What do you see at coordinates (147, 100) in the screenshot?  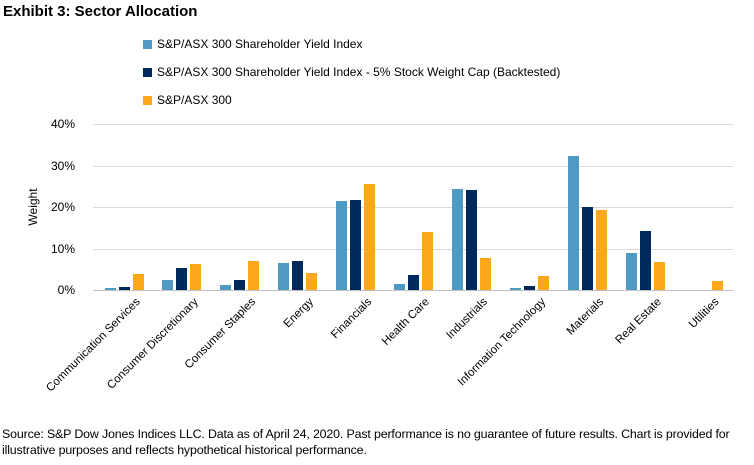 I see `legend-swatch-orange` at bounding box center [147, 100].